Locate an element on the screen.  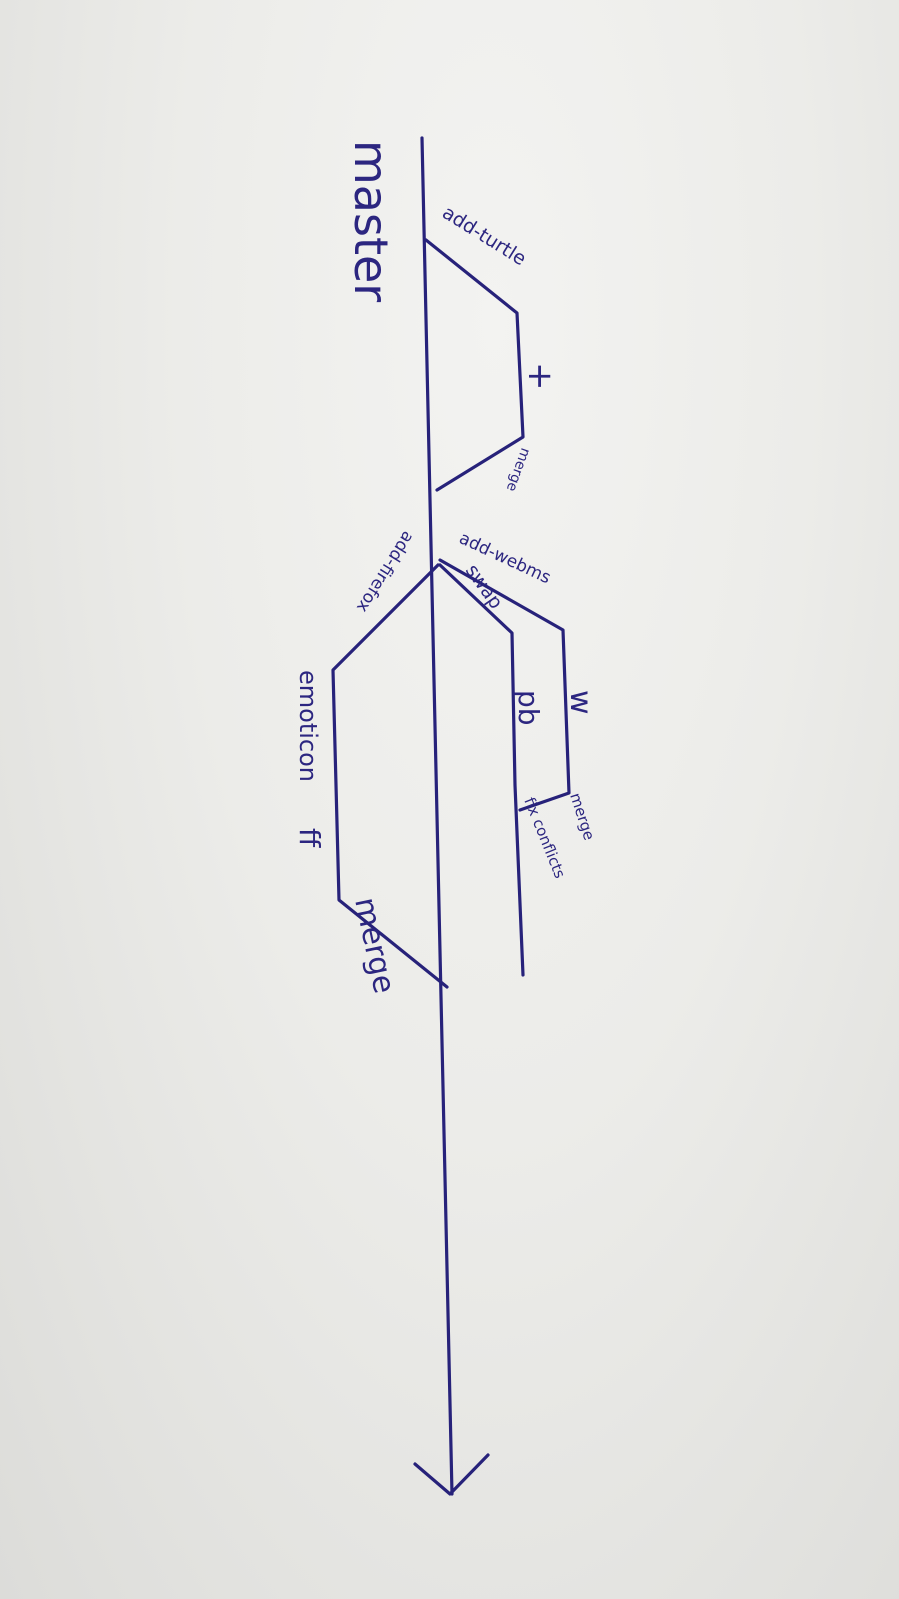
branch-add-webms is located at coordinates (504, 685).